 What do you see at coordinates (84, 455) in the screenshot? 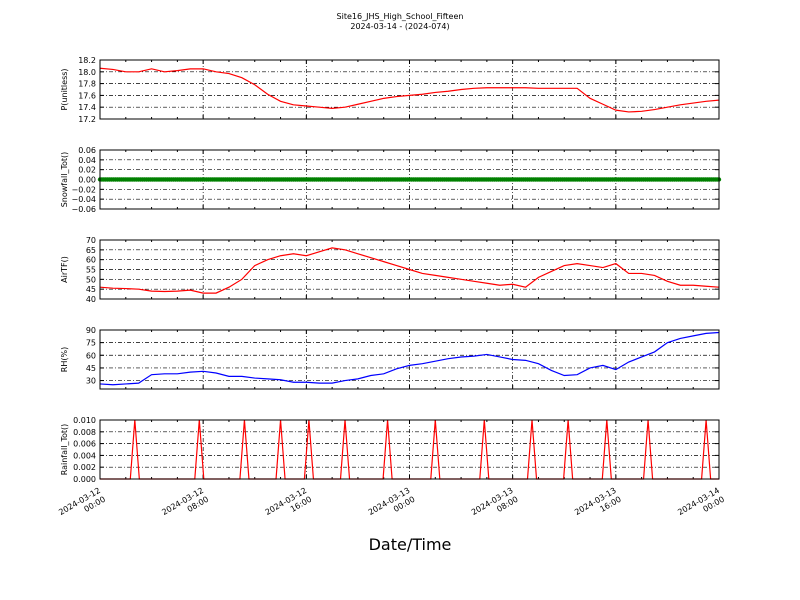
I see `y-tick-label: 0.004` at bounding box center [84, 455].